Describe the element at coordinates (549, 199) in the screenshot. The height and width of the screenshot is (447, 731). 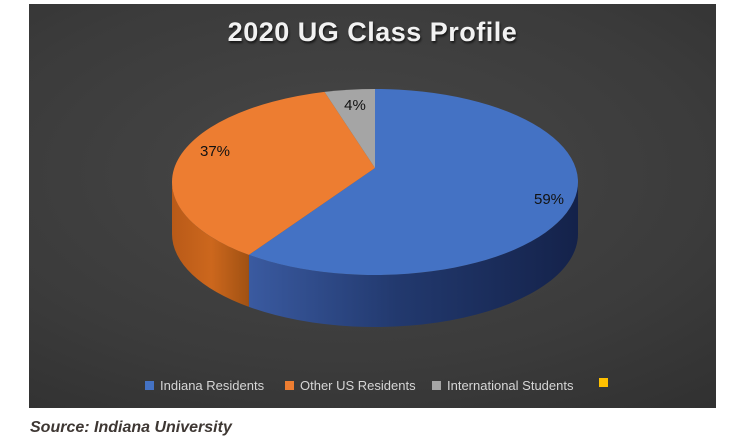
I see `pie-data-label: 59%` at that location.